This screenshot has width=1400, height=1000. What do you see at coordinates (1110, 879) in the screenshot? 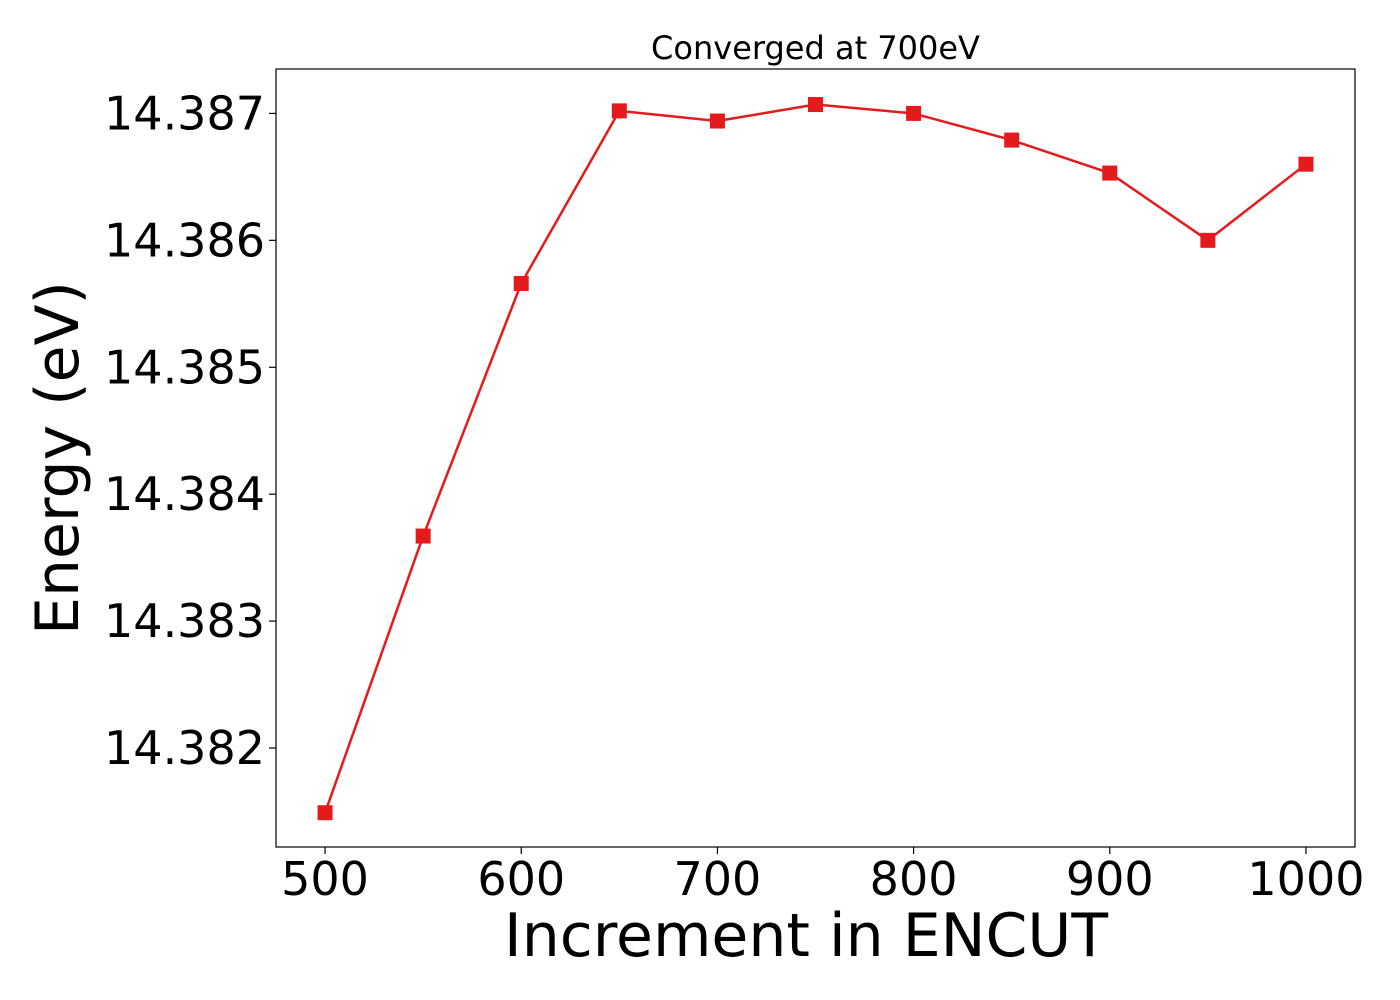
I see `x-tick-label: 900` at bounding box center [1110, 879].